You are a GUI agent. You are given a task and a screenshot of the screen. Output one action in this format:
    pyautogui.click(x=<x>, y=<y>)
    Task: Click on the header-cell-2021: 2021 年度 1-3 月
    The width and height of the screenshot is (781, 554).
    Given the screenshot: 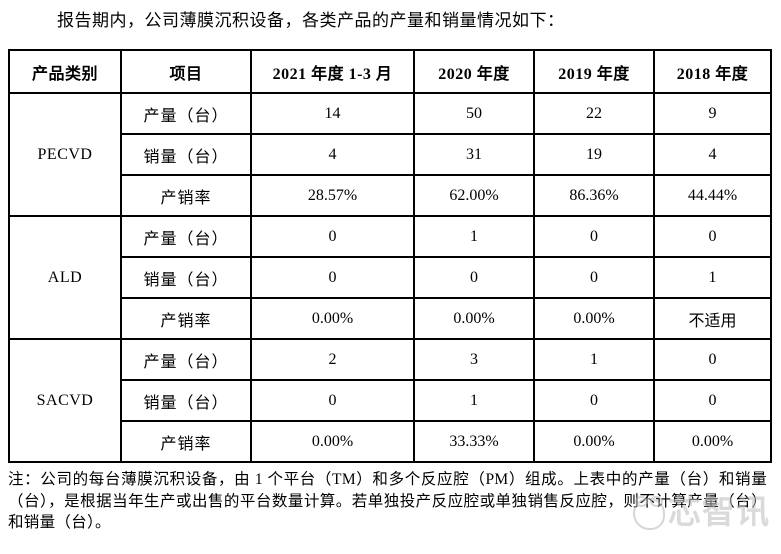 What is the action you would take?
    pyautogui.click(x=332, y=71)
    